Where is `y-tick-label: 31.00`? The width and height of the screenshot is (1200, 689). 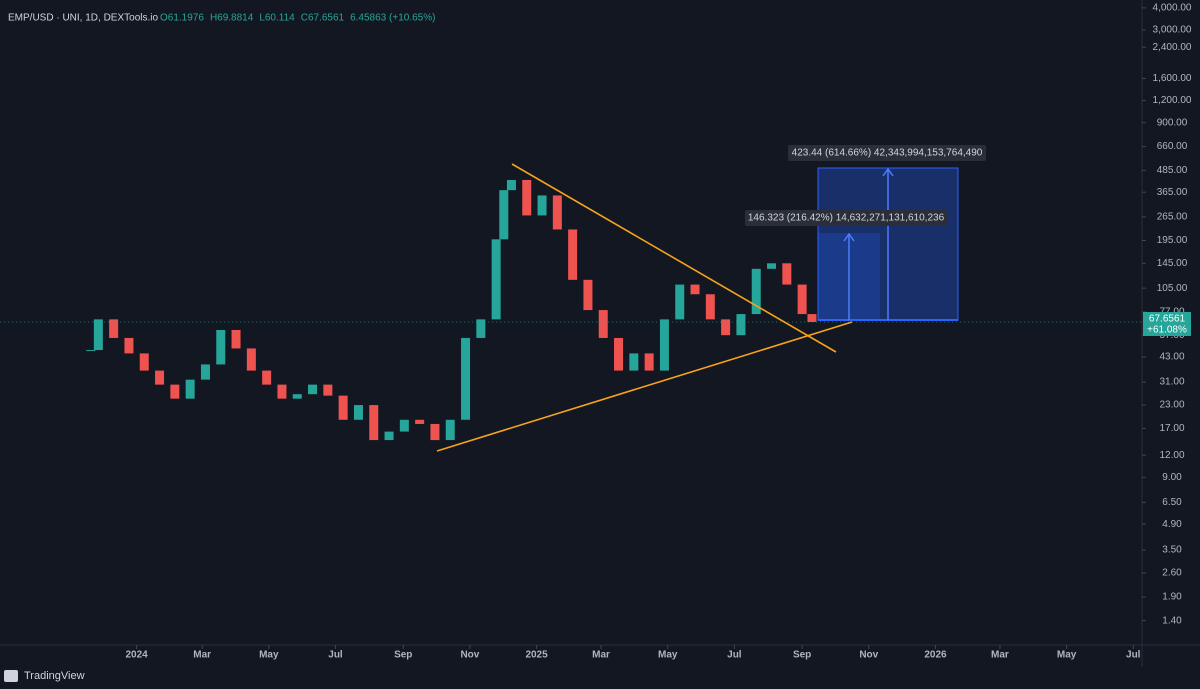 y-tick-label: 31.00 is located at coordinates (1171, 382).